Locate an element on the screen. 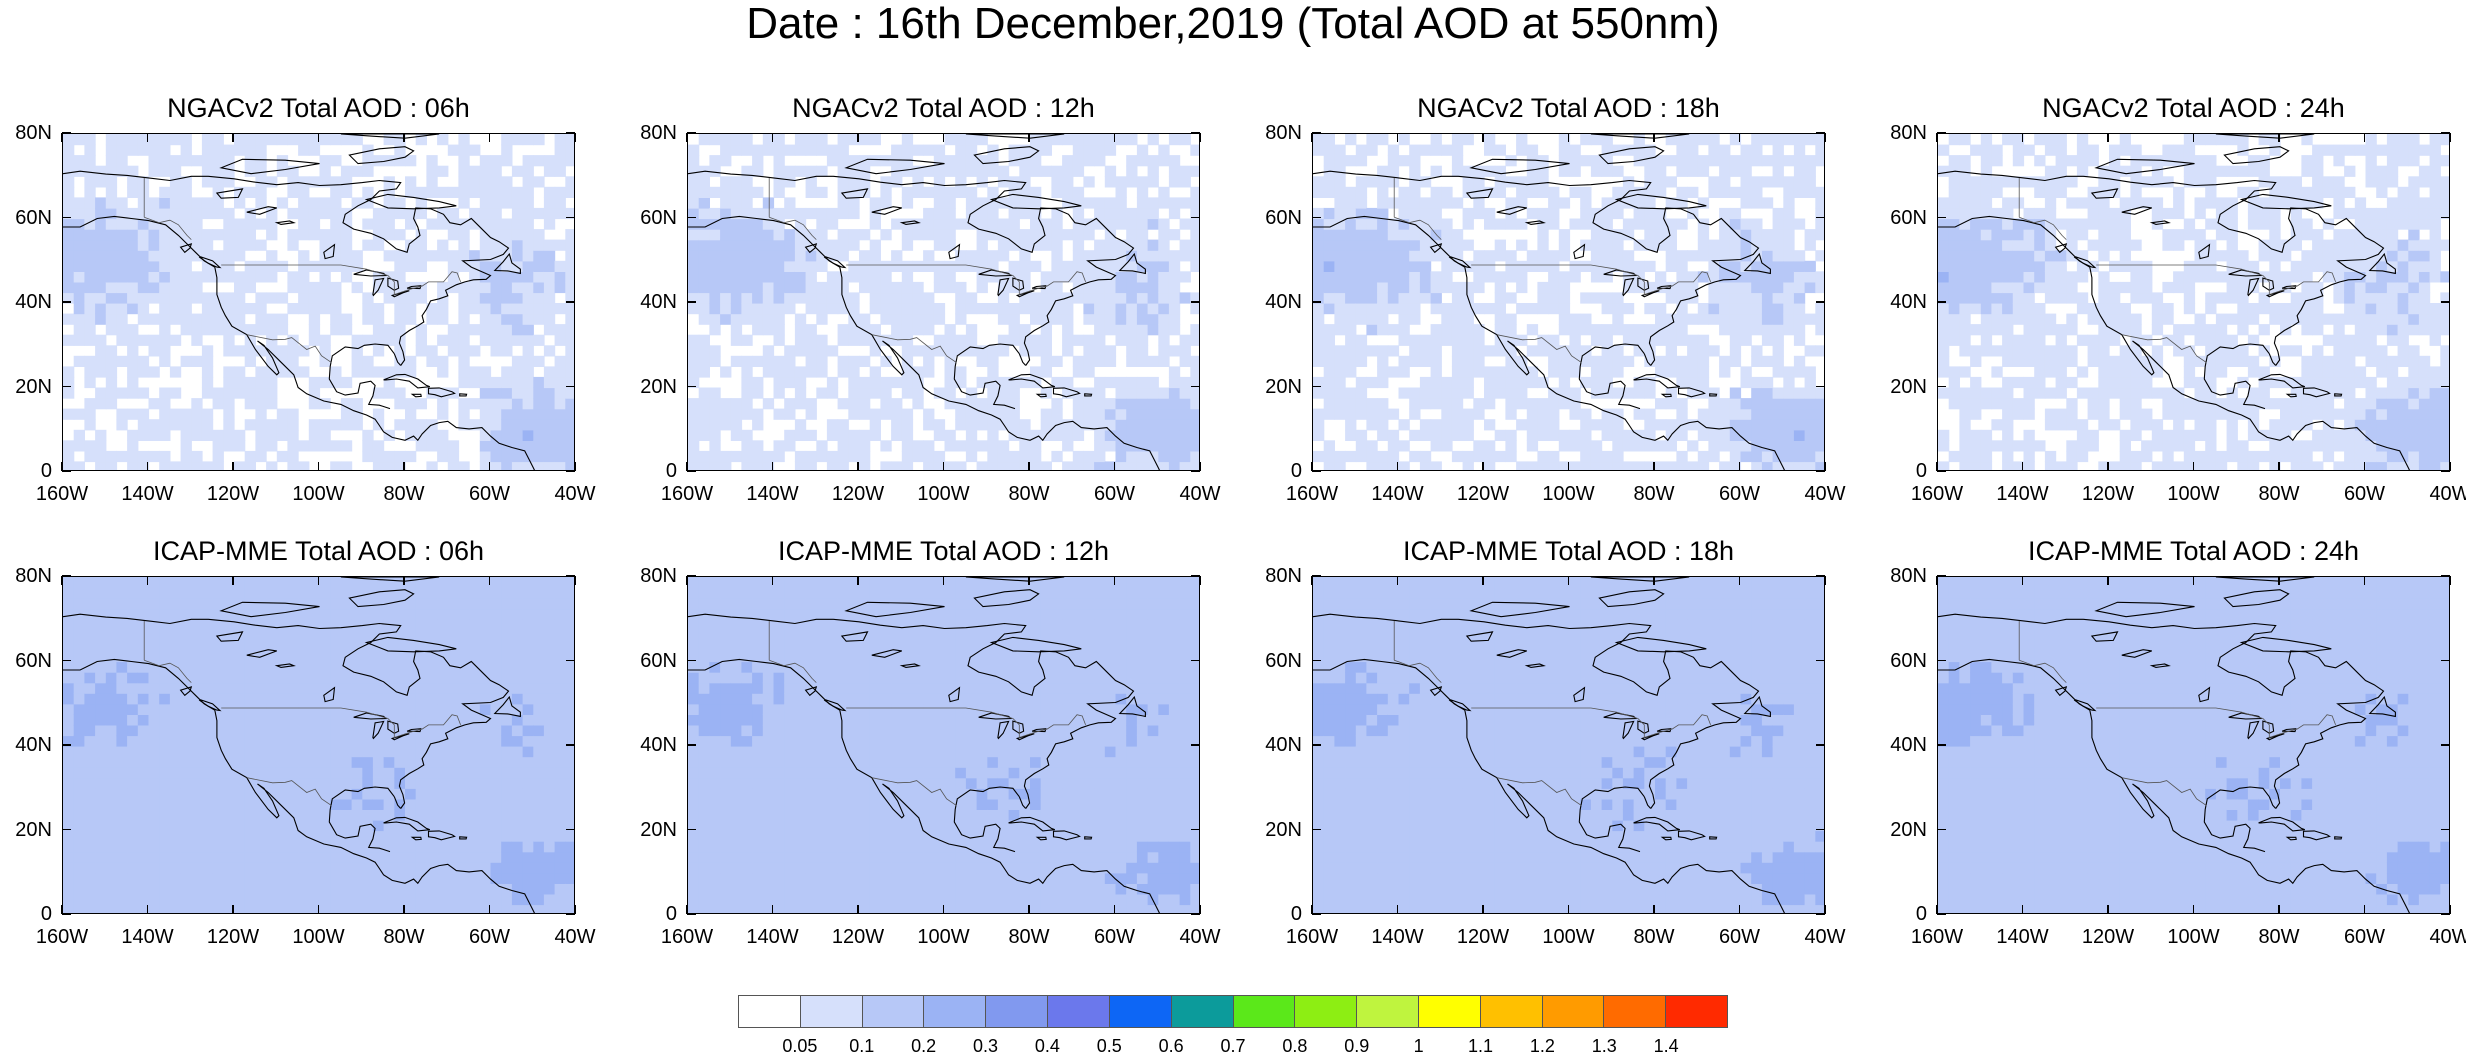 The image size is (2466, 1056). panel-title: NGACv2 Total AOD : 12h is located at coordinates (943, 108).